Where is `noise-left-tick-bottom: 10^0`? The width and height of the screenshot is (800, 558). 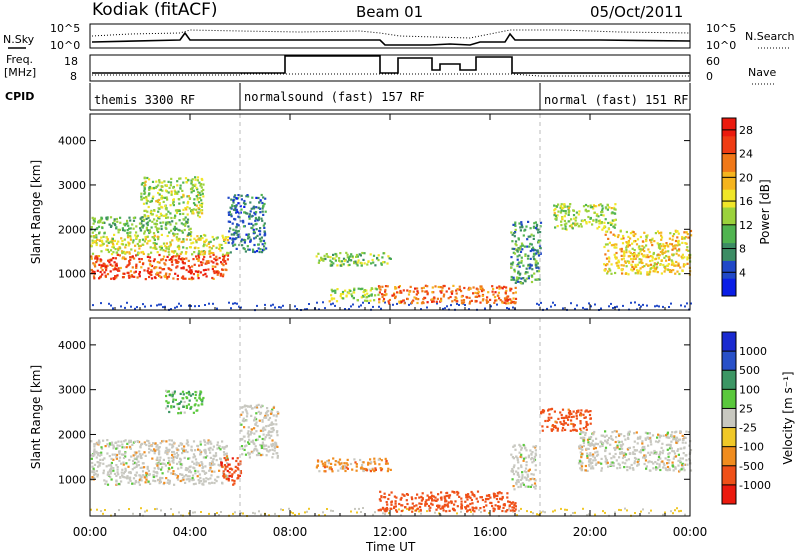 noise-left-tick-bottom: 10^0 is located at coordinates (65, 45).